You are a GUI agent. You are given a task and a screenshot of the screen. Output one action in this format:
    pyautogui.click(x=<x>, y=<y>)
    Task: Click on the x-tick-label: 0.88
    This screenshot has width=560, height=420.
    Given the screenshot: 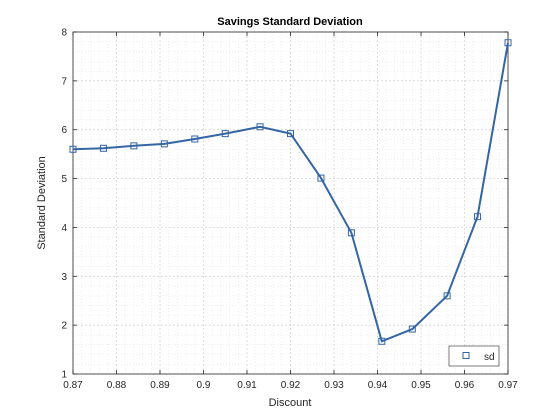 What is the action you would take?
    pyautogui.click(x=117, y=385)
    